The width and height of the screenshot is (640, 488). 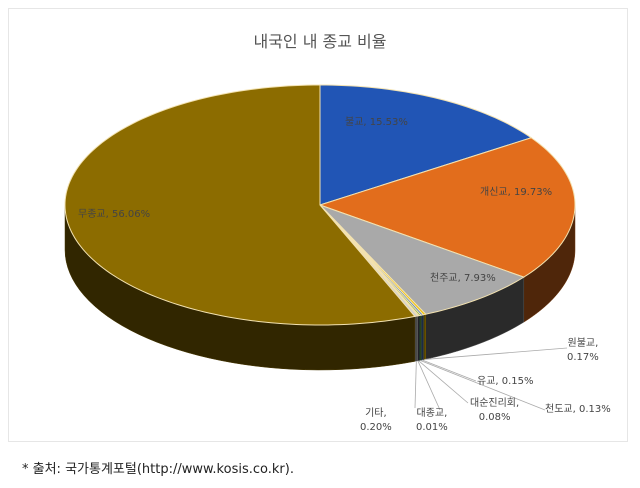 What do you see at coordinates (432, 420) in the screenshot?
I see `label-daejong: 대종교, 0.01%` at bounding box center [432, 420].